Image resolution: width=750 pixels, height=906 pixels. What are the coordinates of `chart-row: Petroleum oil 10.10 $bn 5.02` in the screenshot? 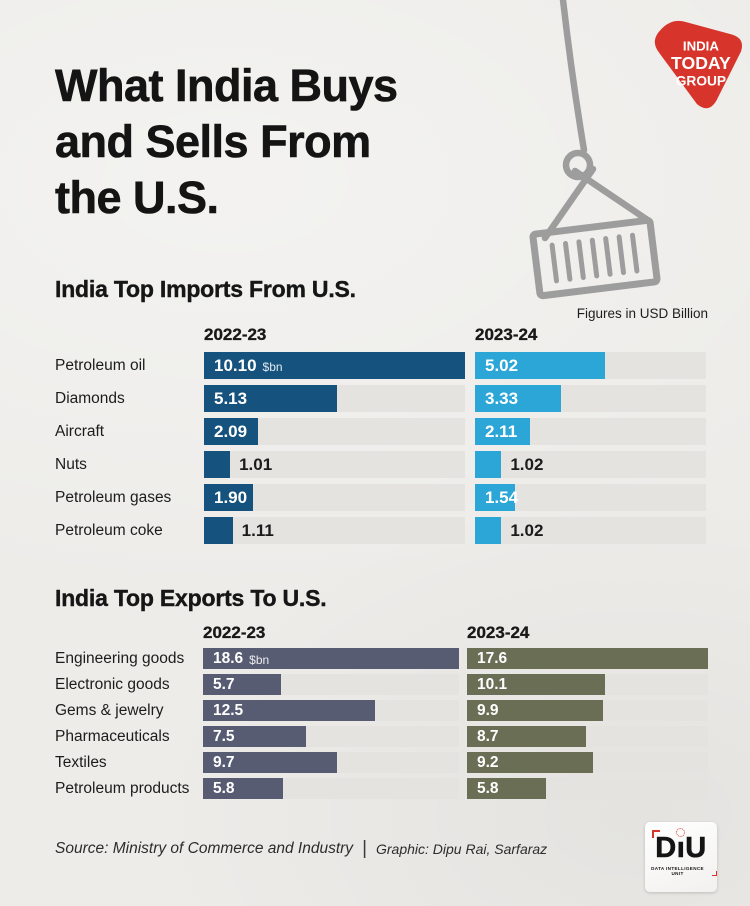 It's located at (385, 365).